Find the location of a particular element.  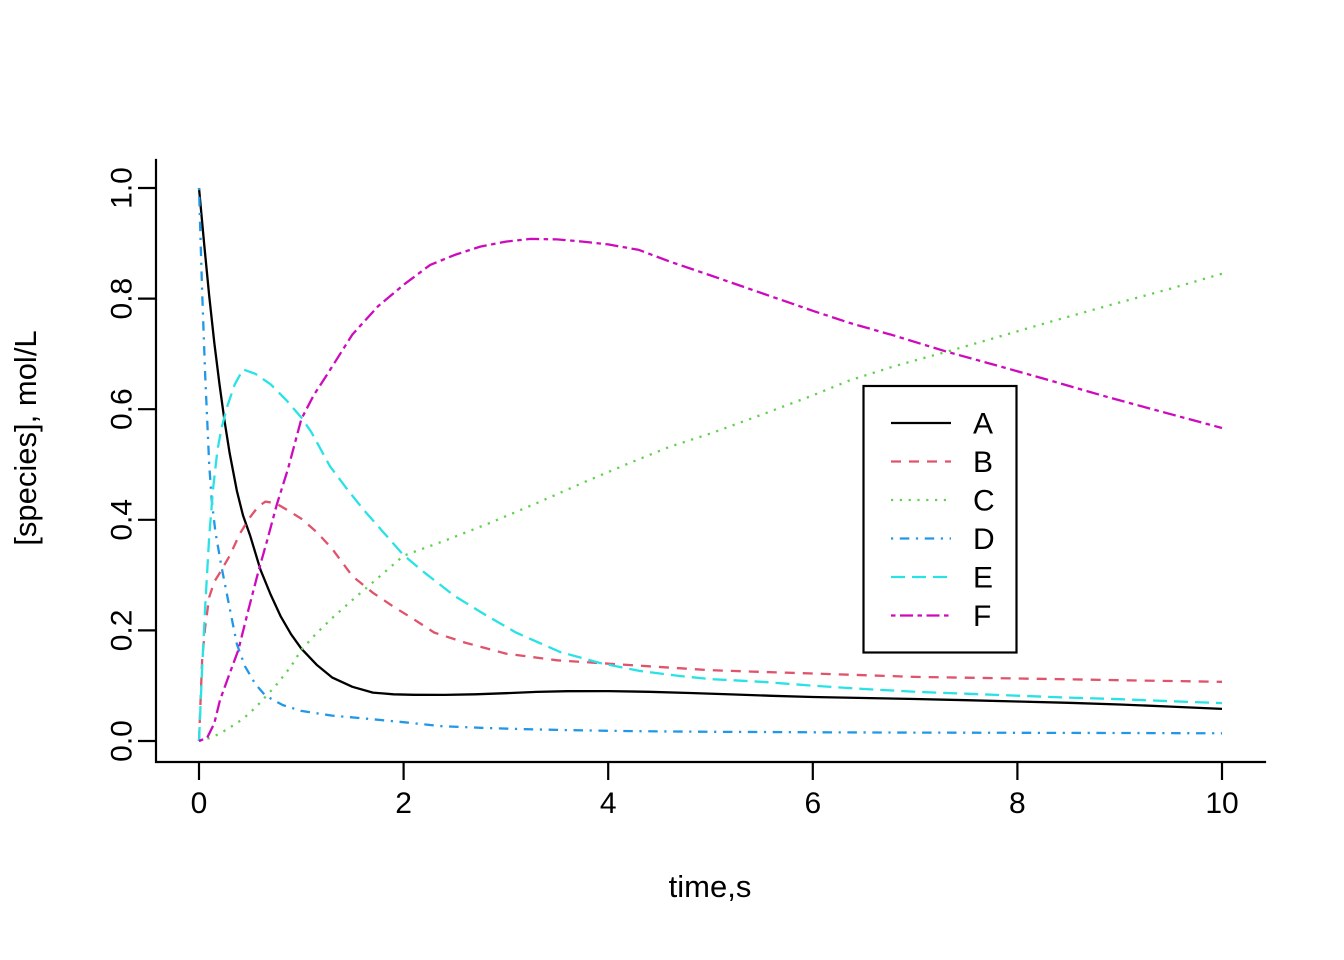

legend-entry-A-label: A is located at coordinates (983, 424).